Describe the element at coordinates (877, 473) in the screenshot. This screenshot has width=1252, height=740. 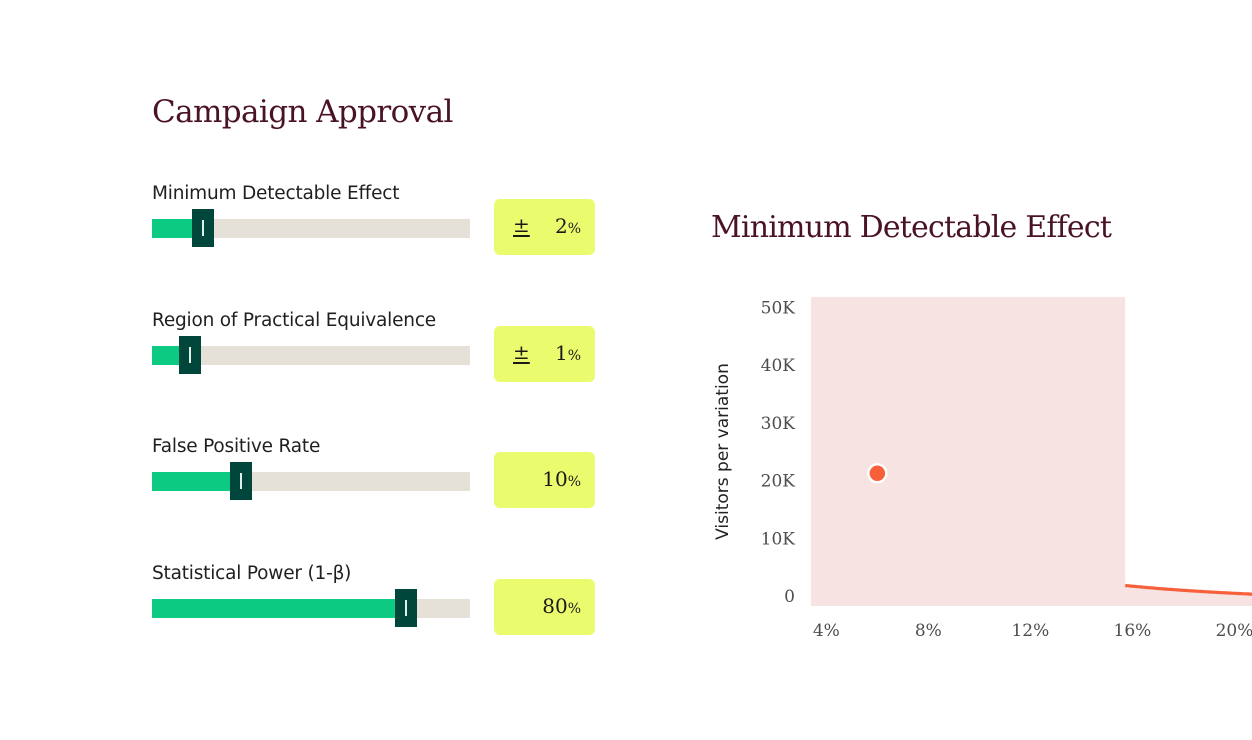
I see `chart-marker` at that location.